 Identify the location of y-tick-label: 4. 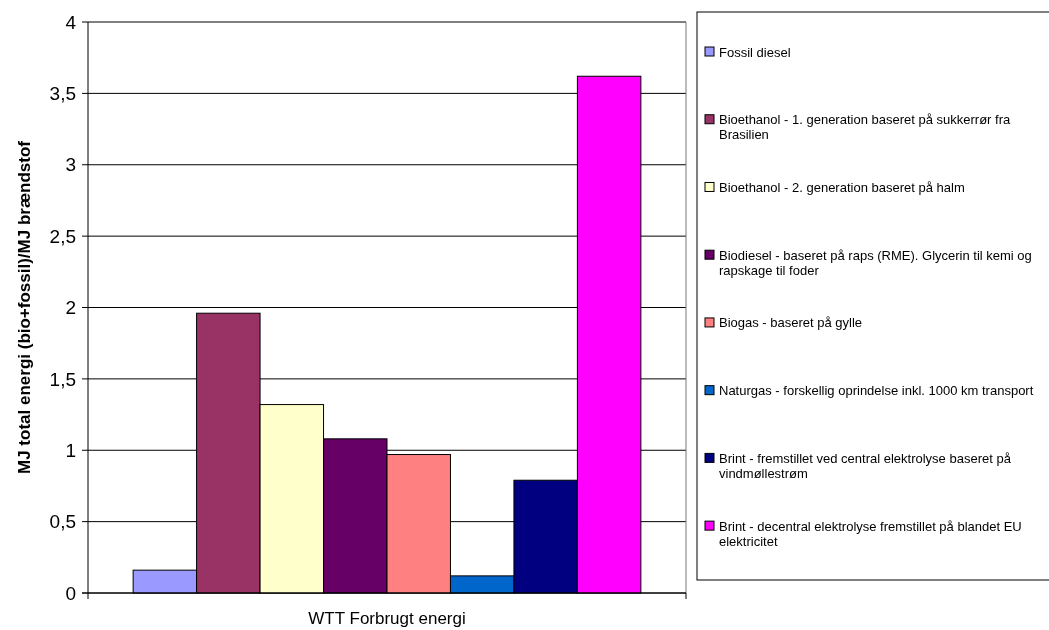
(71, 22).